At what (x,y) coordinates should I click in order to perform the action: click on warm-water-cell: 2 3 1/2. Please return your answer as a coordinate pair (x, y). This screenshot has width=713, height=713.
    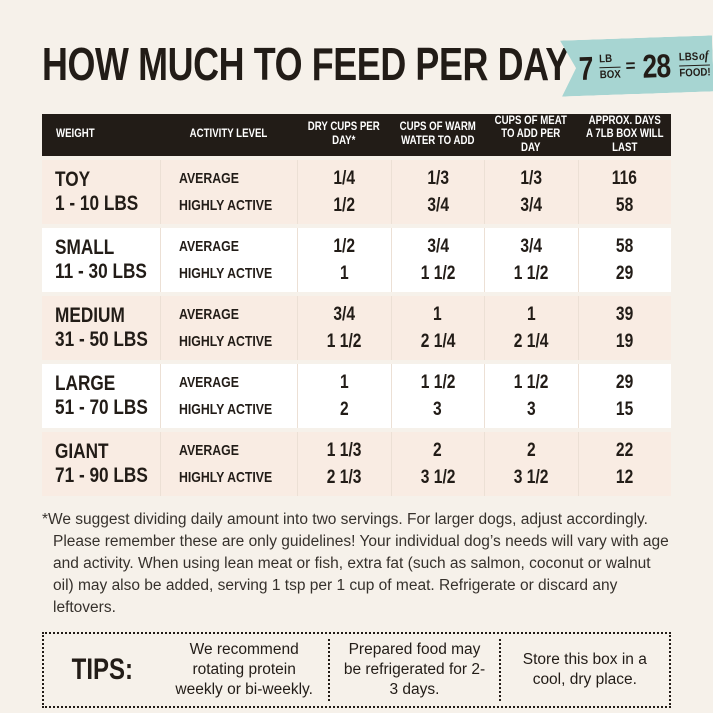
    Looking at the image, I should click on (437, 464).